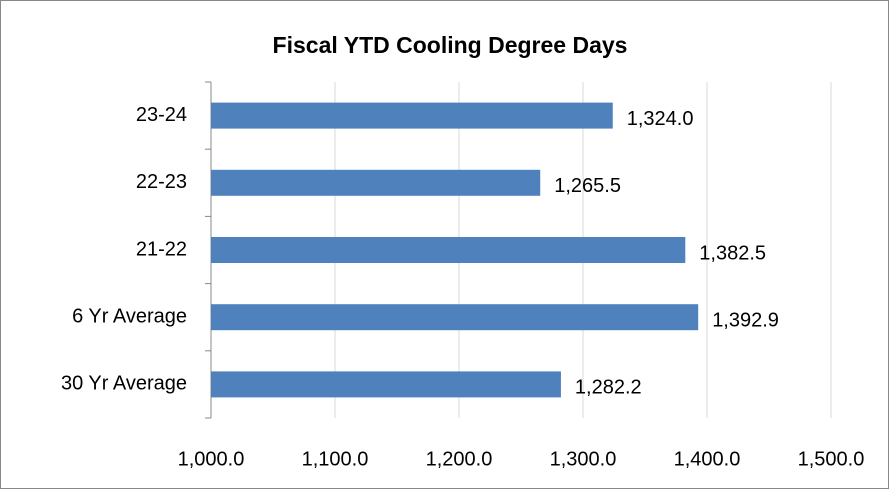 The height and width of the screenshot is (490, 890). Describe the element at coordinates (745, 320) in the screenshot. I see `value-label: 1,392.9` at that location.